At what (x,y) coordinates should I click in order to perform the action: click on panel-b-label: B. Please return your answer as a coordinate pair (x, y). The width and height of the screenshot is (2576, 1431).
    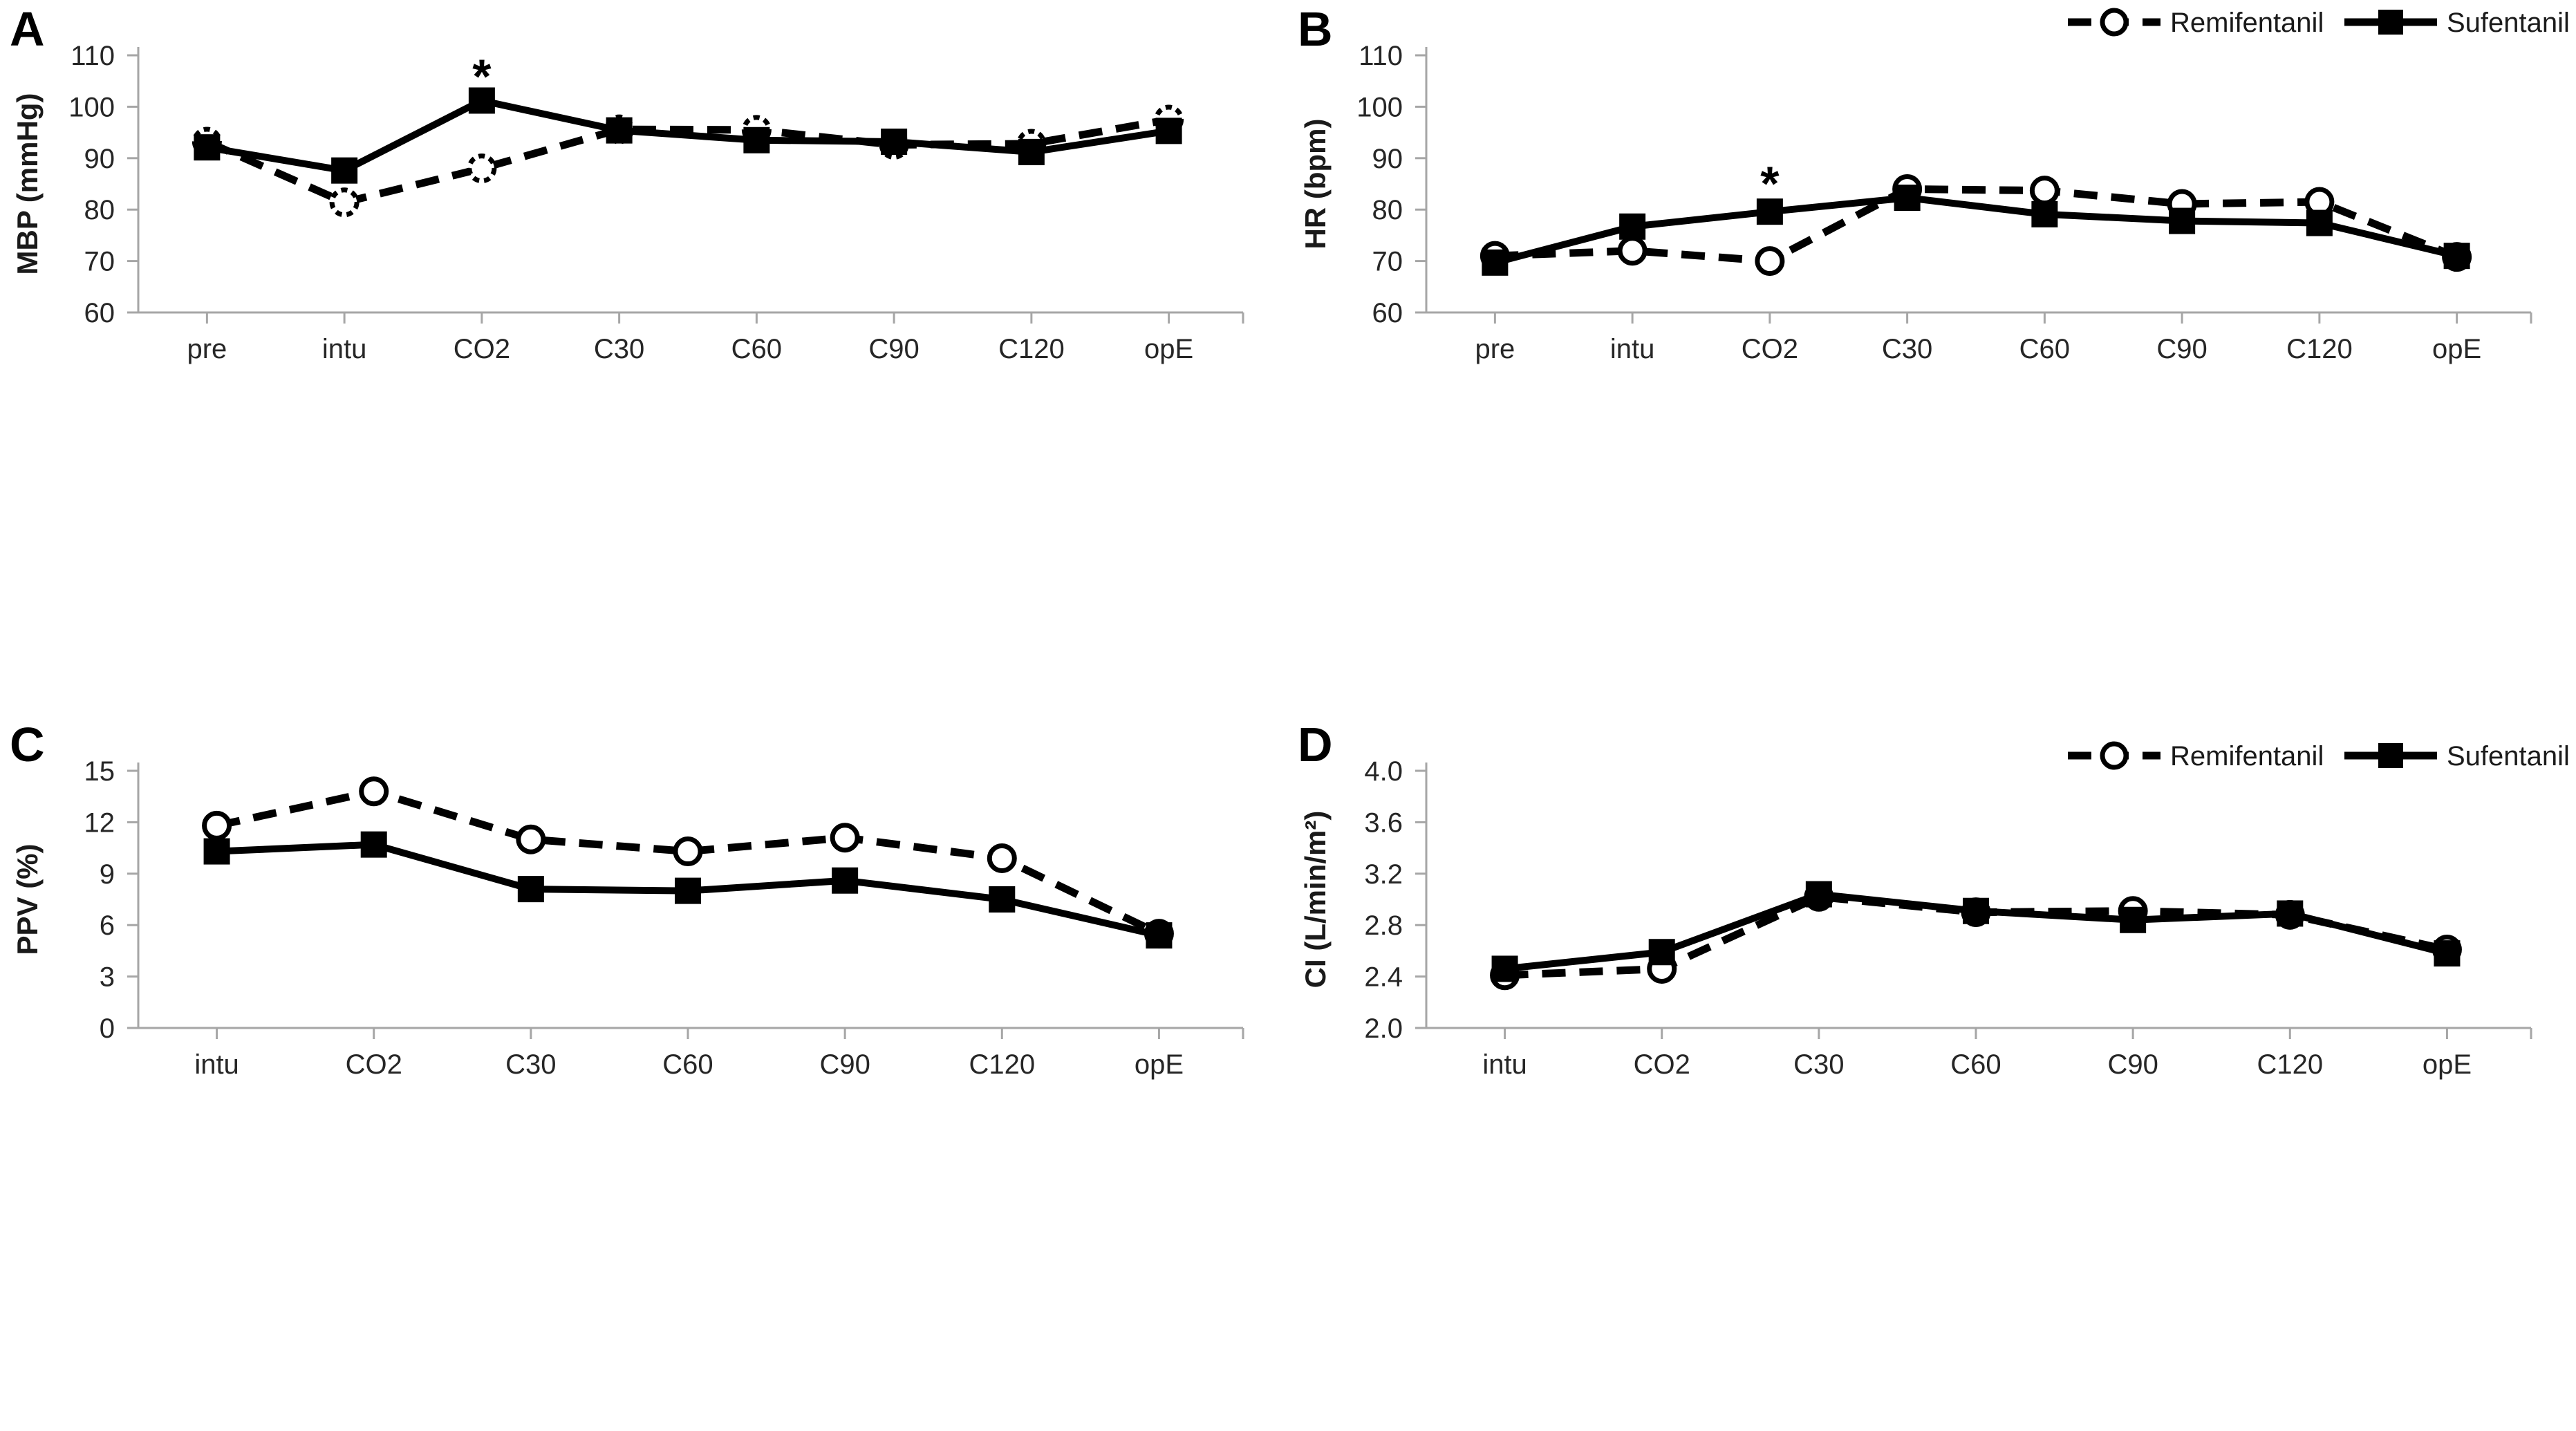
    Looking at the image, I should click on (1316, 29).